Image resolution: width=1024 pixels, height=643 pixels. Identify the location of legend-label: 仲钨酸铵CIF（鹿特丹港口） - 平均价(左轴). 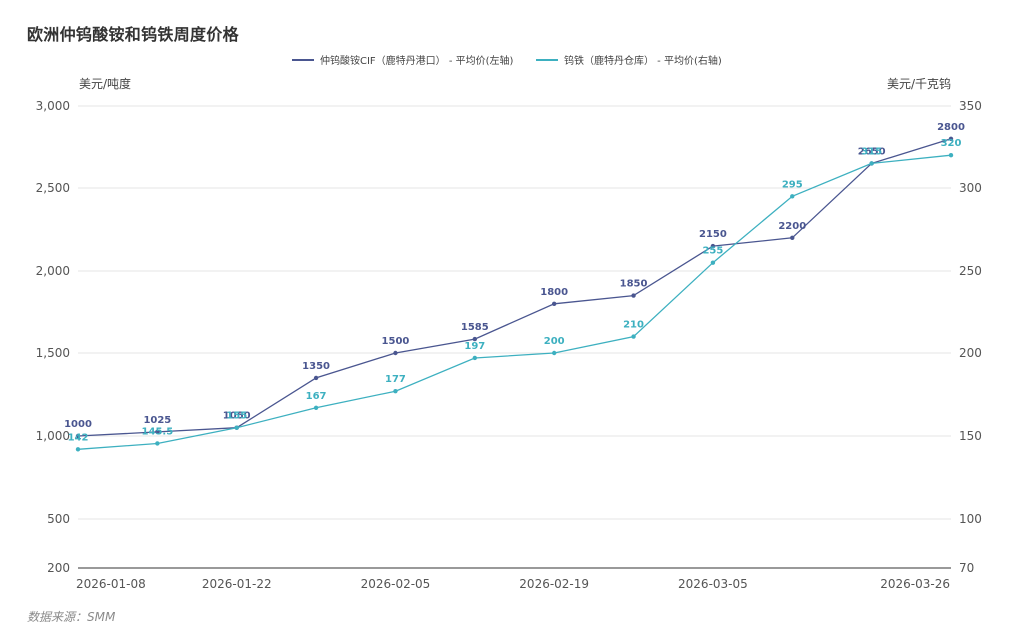
(417, 60).